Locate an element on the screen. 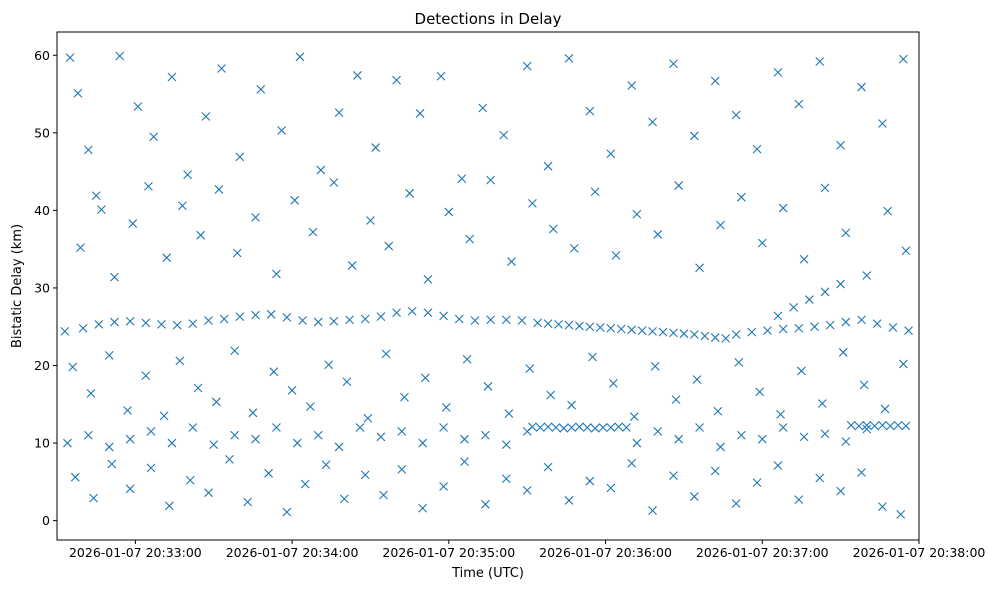  y-tick-label: 20 is located at coordinates (42, 365).